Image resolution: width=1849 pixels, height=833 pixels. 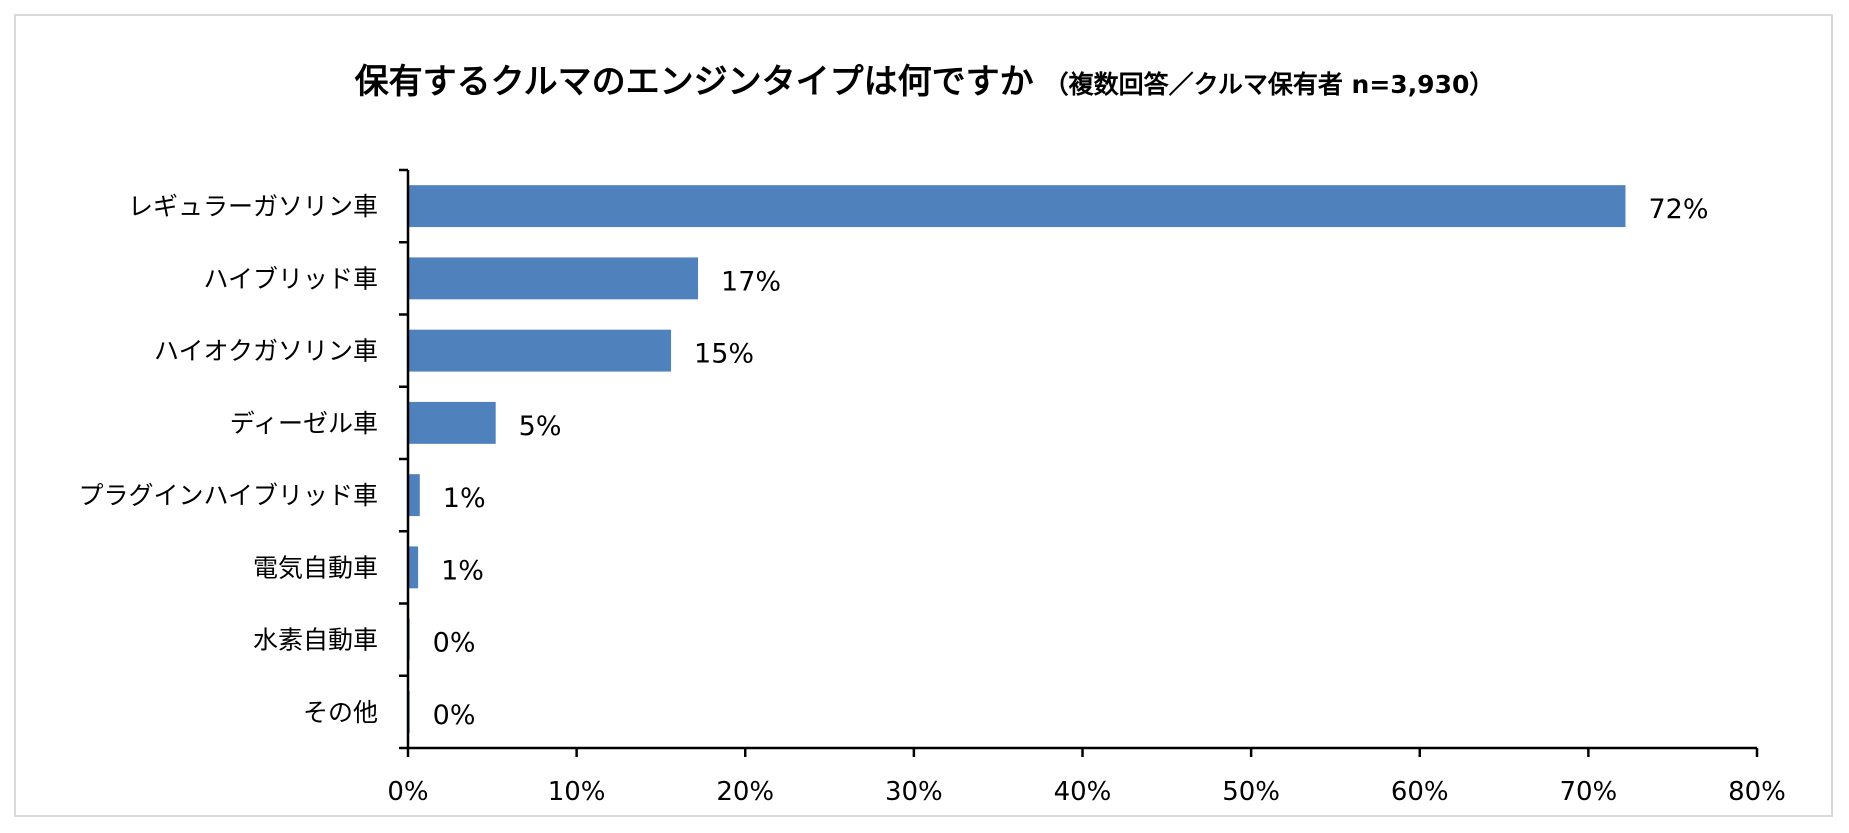 What do you see at coordinates (304, 423) in the screenshot?
I see `category-label-4: ディーゼル車` at bounding box center [304, 423].